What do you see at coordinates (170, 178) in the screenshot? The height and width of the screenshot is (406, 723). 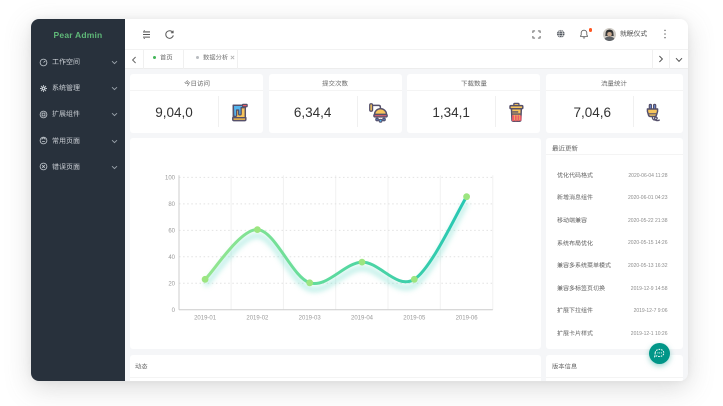 I see `svg-text: 100` at bounding box center [170, 178].